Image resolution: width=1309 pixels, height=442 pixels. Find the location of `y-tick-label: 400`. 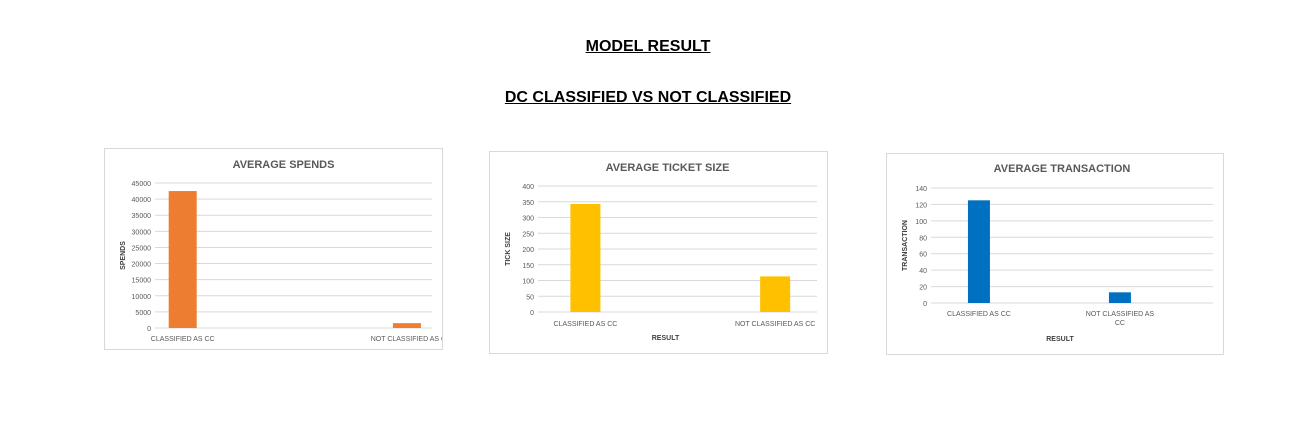

y-tick-label: 400 is located at coordinates (528, 187).